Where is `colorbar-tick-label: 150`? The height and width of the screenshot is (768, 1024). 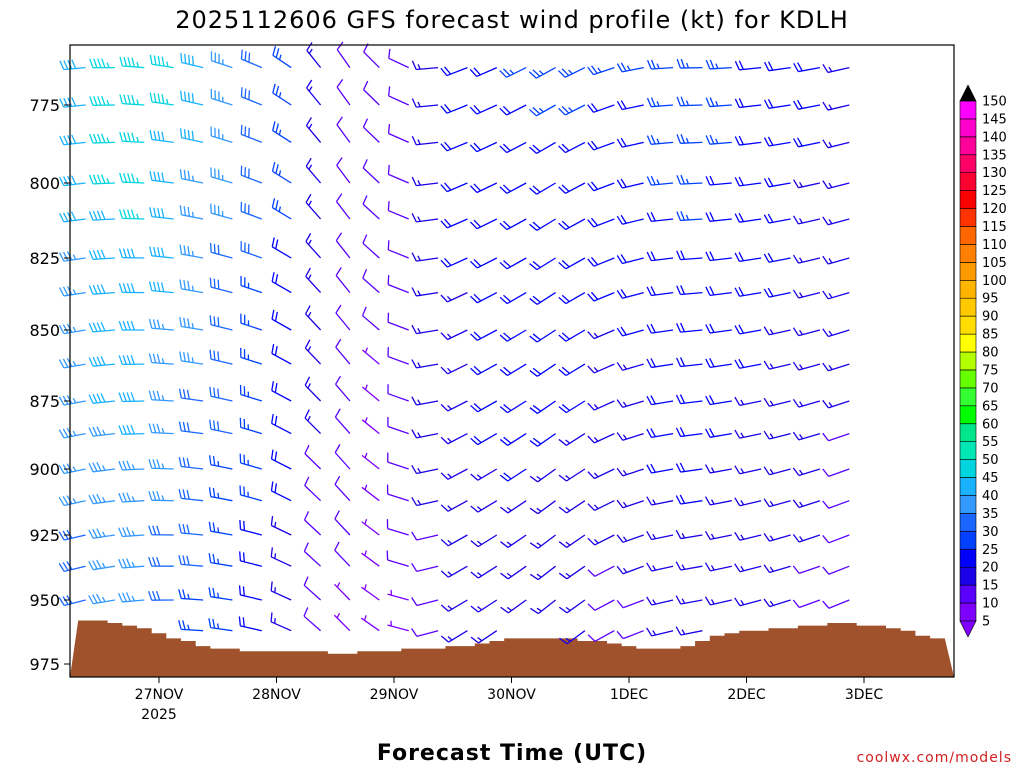
colorbar-tick-label: 150 is located at coordinates (994, 102).